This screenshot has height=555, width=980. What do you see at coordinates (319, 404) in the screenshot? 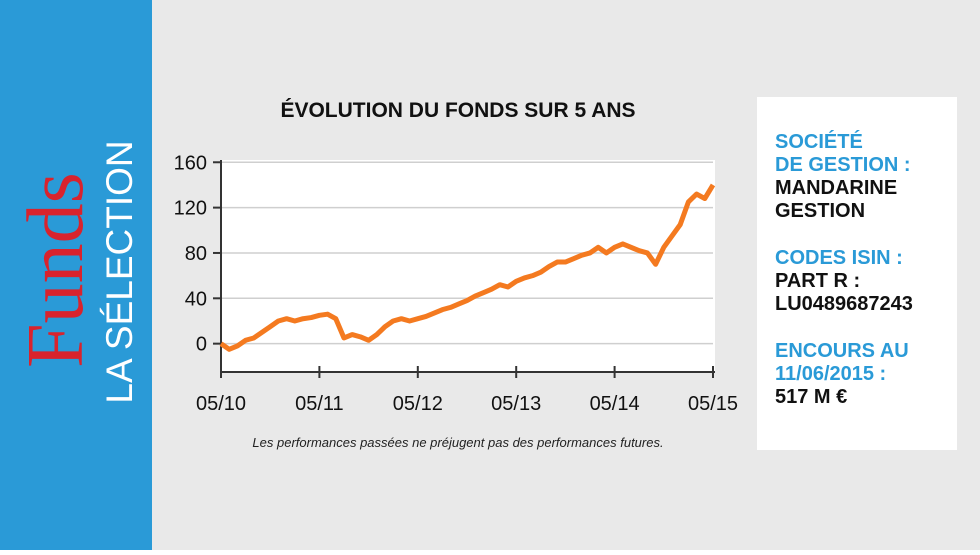
I see `x-tick-label: 05/11` at bounding box center [319, 404].